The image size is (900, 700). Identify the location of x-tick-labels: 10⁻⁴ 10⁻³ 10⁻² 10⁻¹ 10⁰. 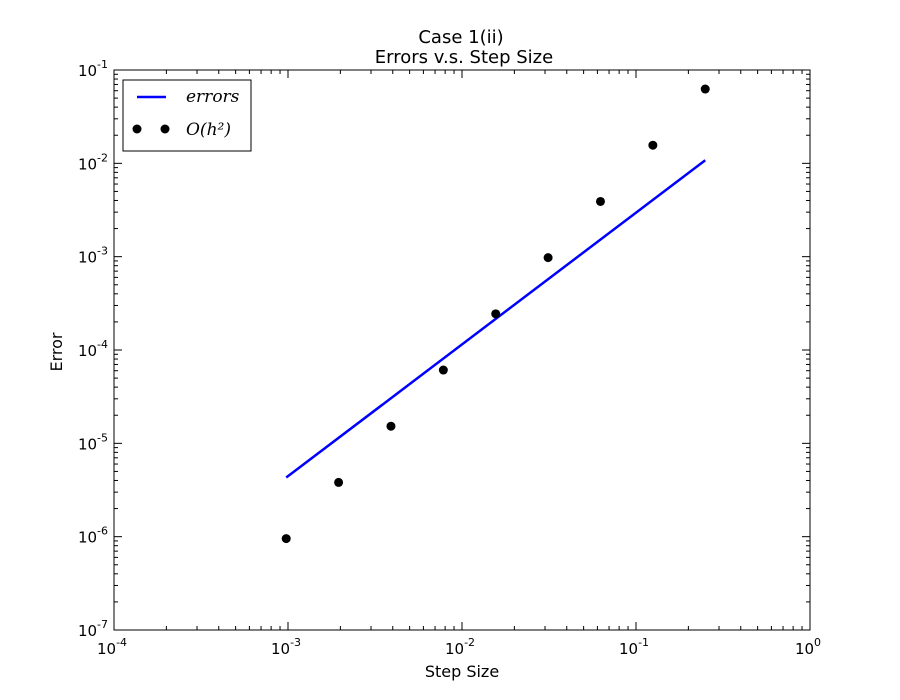
(459, 647).